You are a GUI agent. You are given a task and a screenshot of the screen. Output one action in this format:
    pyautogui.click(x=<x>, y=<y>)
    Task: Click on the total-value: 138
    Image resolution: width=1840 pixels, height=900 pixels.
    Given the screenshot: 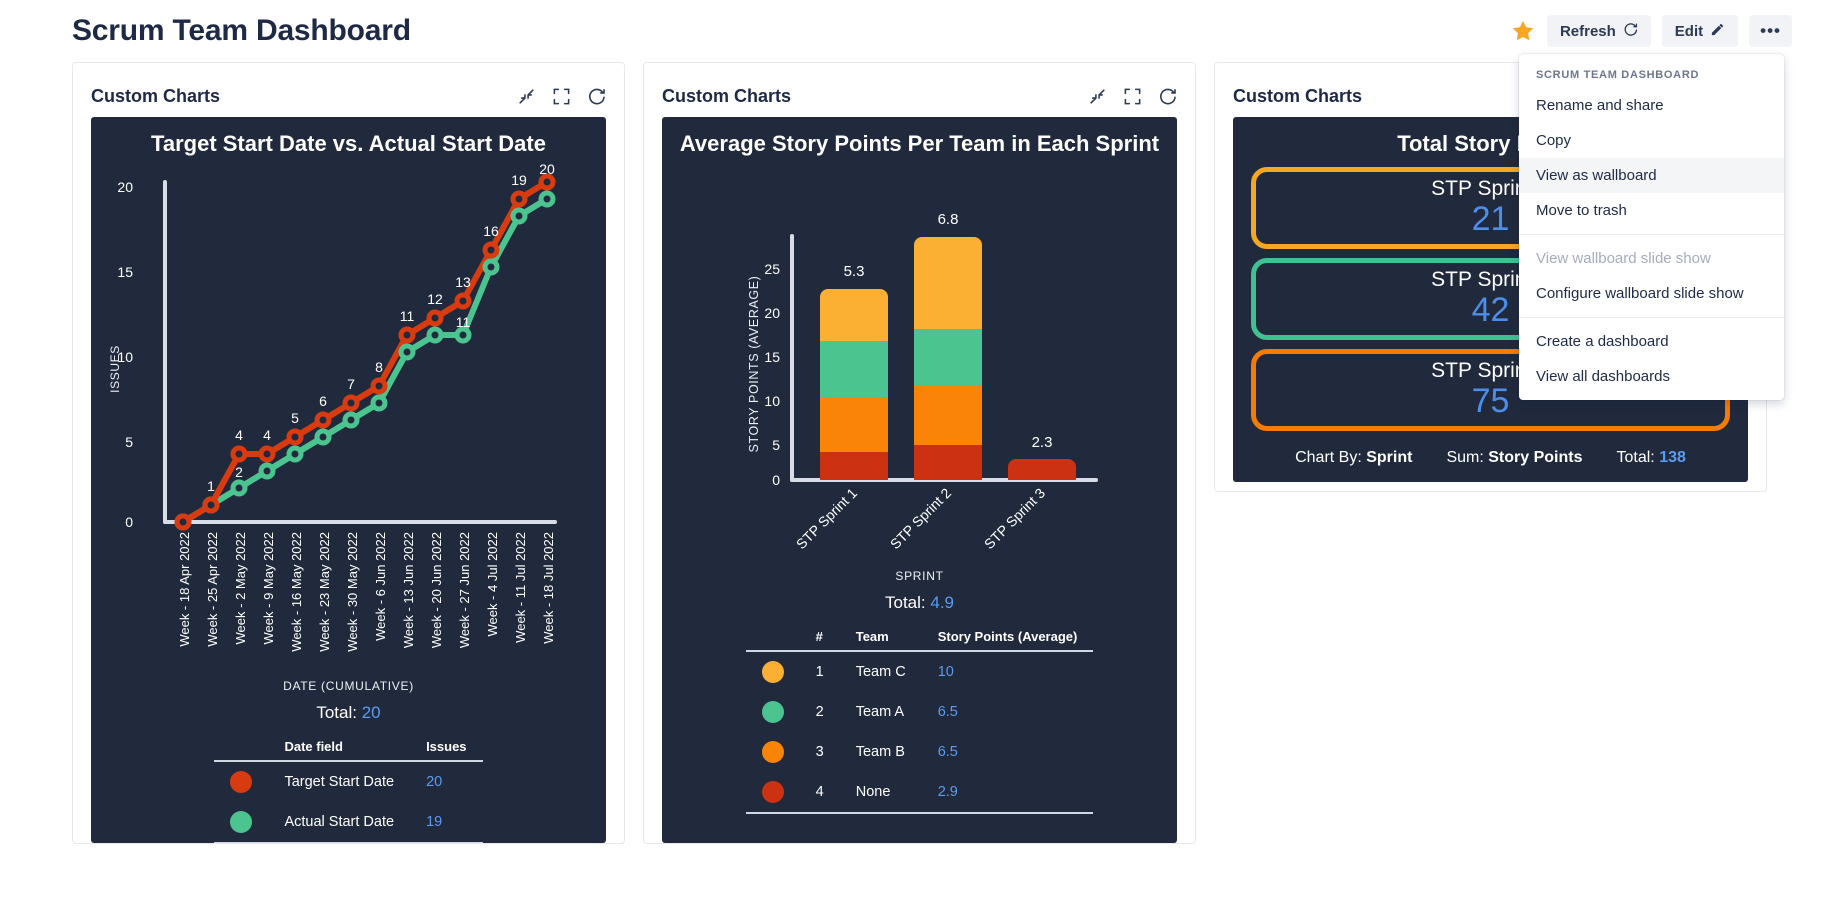 What is the action you would take?
    pyautogui.click(x=1672, y=457)
    